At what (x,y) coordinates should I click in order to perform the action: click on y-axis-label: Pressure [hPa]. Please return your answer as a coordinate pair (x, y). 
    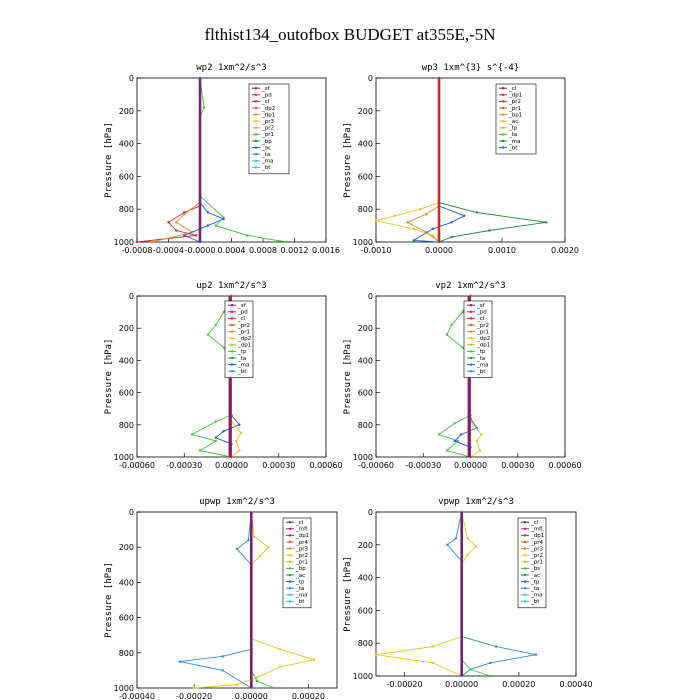
    Looking at the image, I should click on (109, 377).